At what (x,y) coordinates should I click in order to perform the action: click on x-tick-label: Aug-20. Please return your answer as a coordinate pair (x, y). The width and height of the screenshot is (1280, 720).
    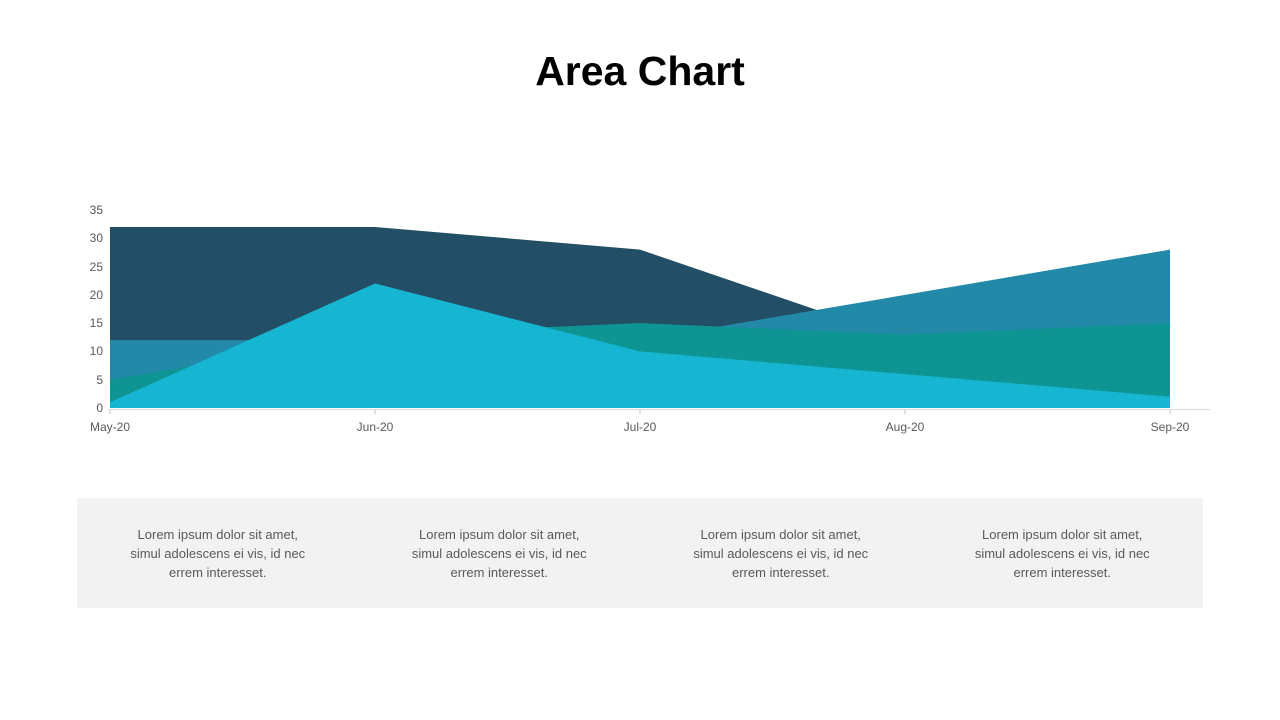
    Looking at the image, I should click on (905, 427).